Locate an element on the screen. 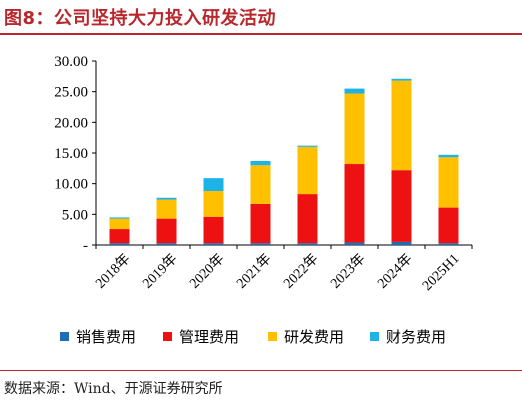  legend: 销售费用 管理费用 研发费用 财务费用 is located at coordinates (253, 337).